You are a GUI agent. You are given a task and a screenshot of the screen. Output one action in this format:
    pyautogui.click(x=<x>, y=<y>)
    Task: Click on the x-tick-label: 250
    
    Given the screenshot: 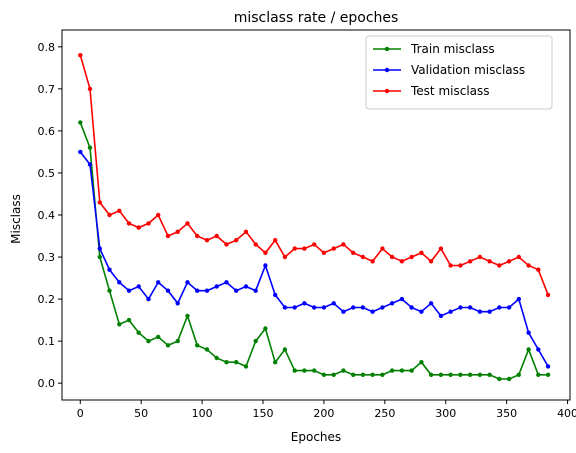 What is the action you would take?
    pyautogui.click(x=384, y=413)
    